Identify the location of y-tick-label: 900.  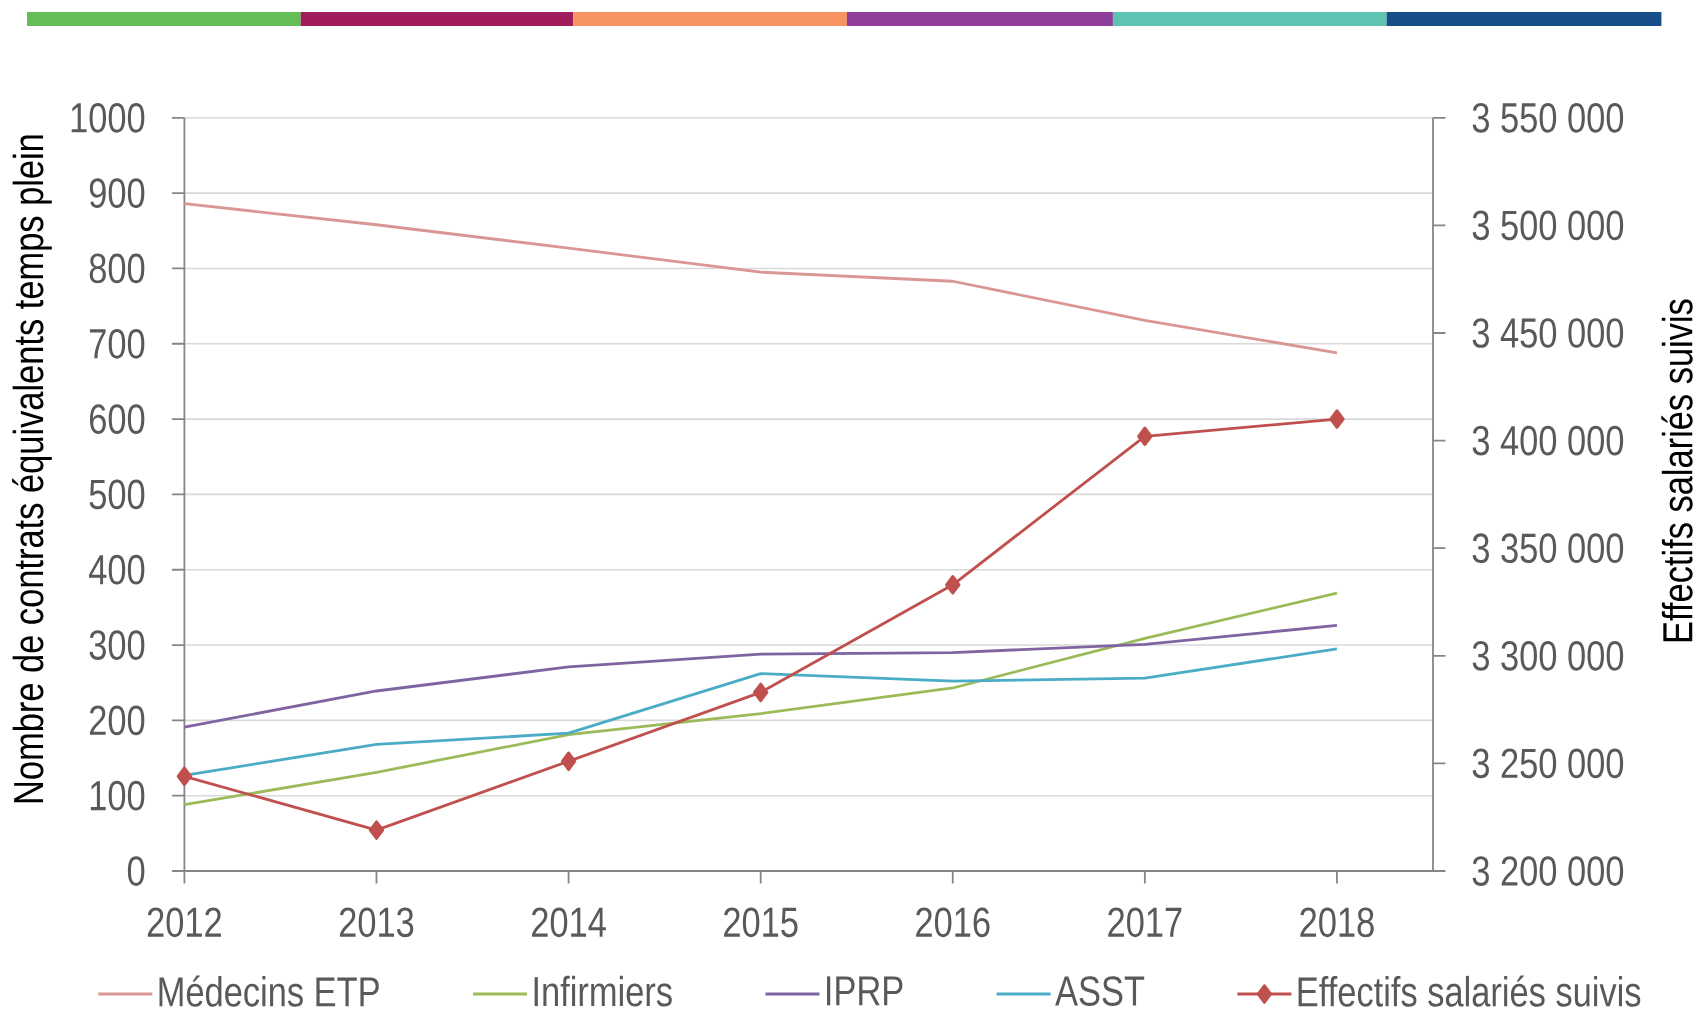
(117, 193).